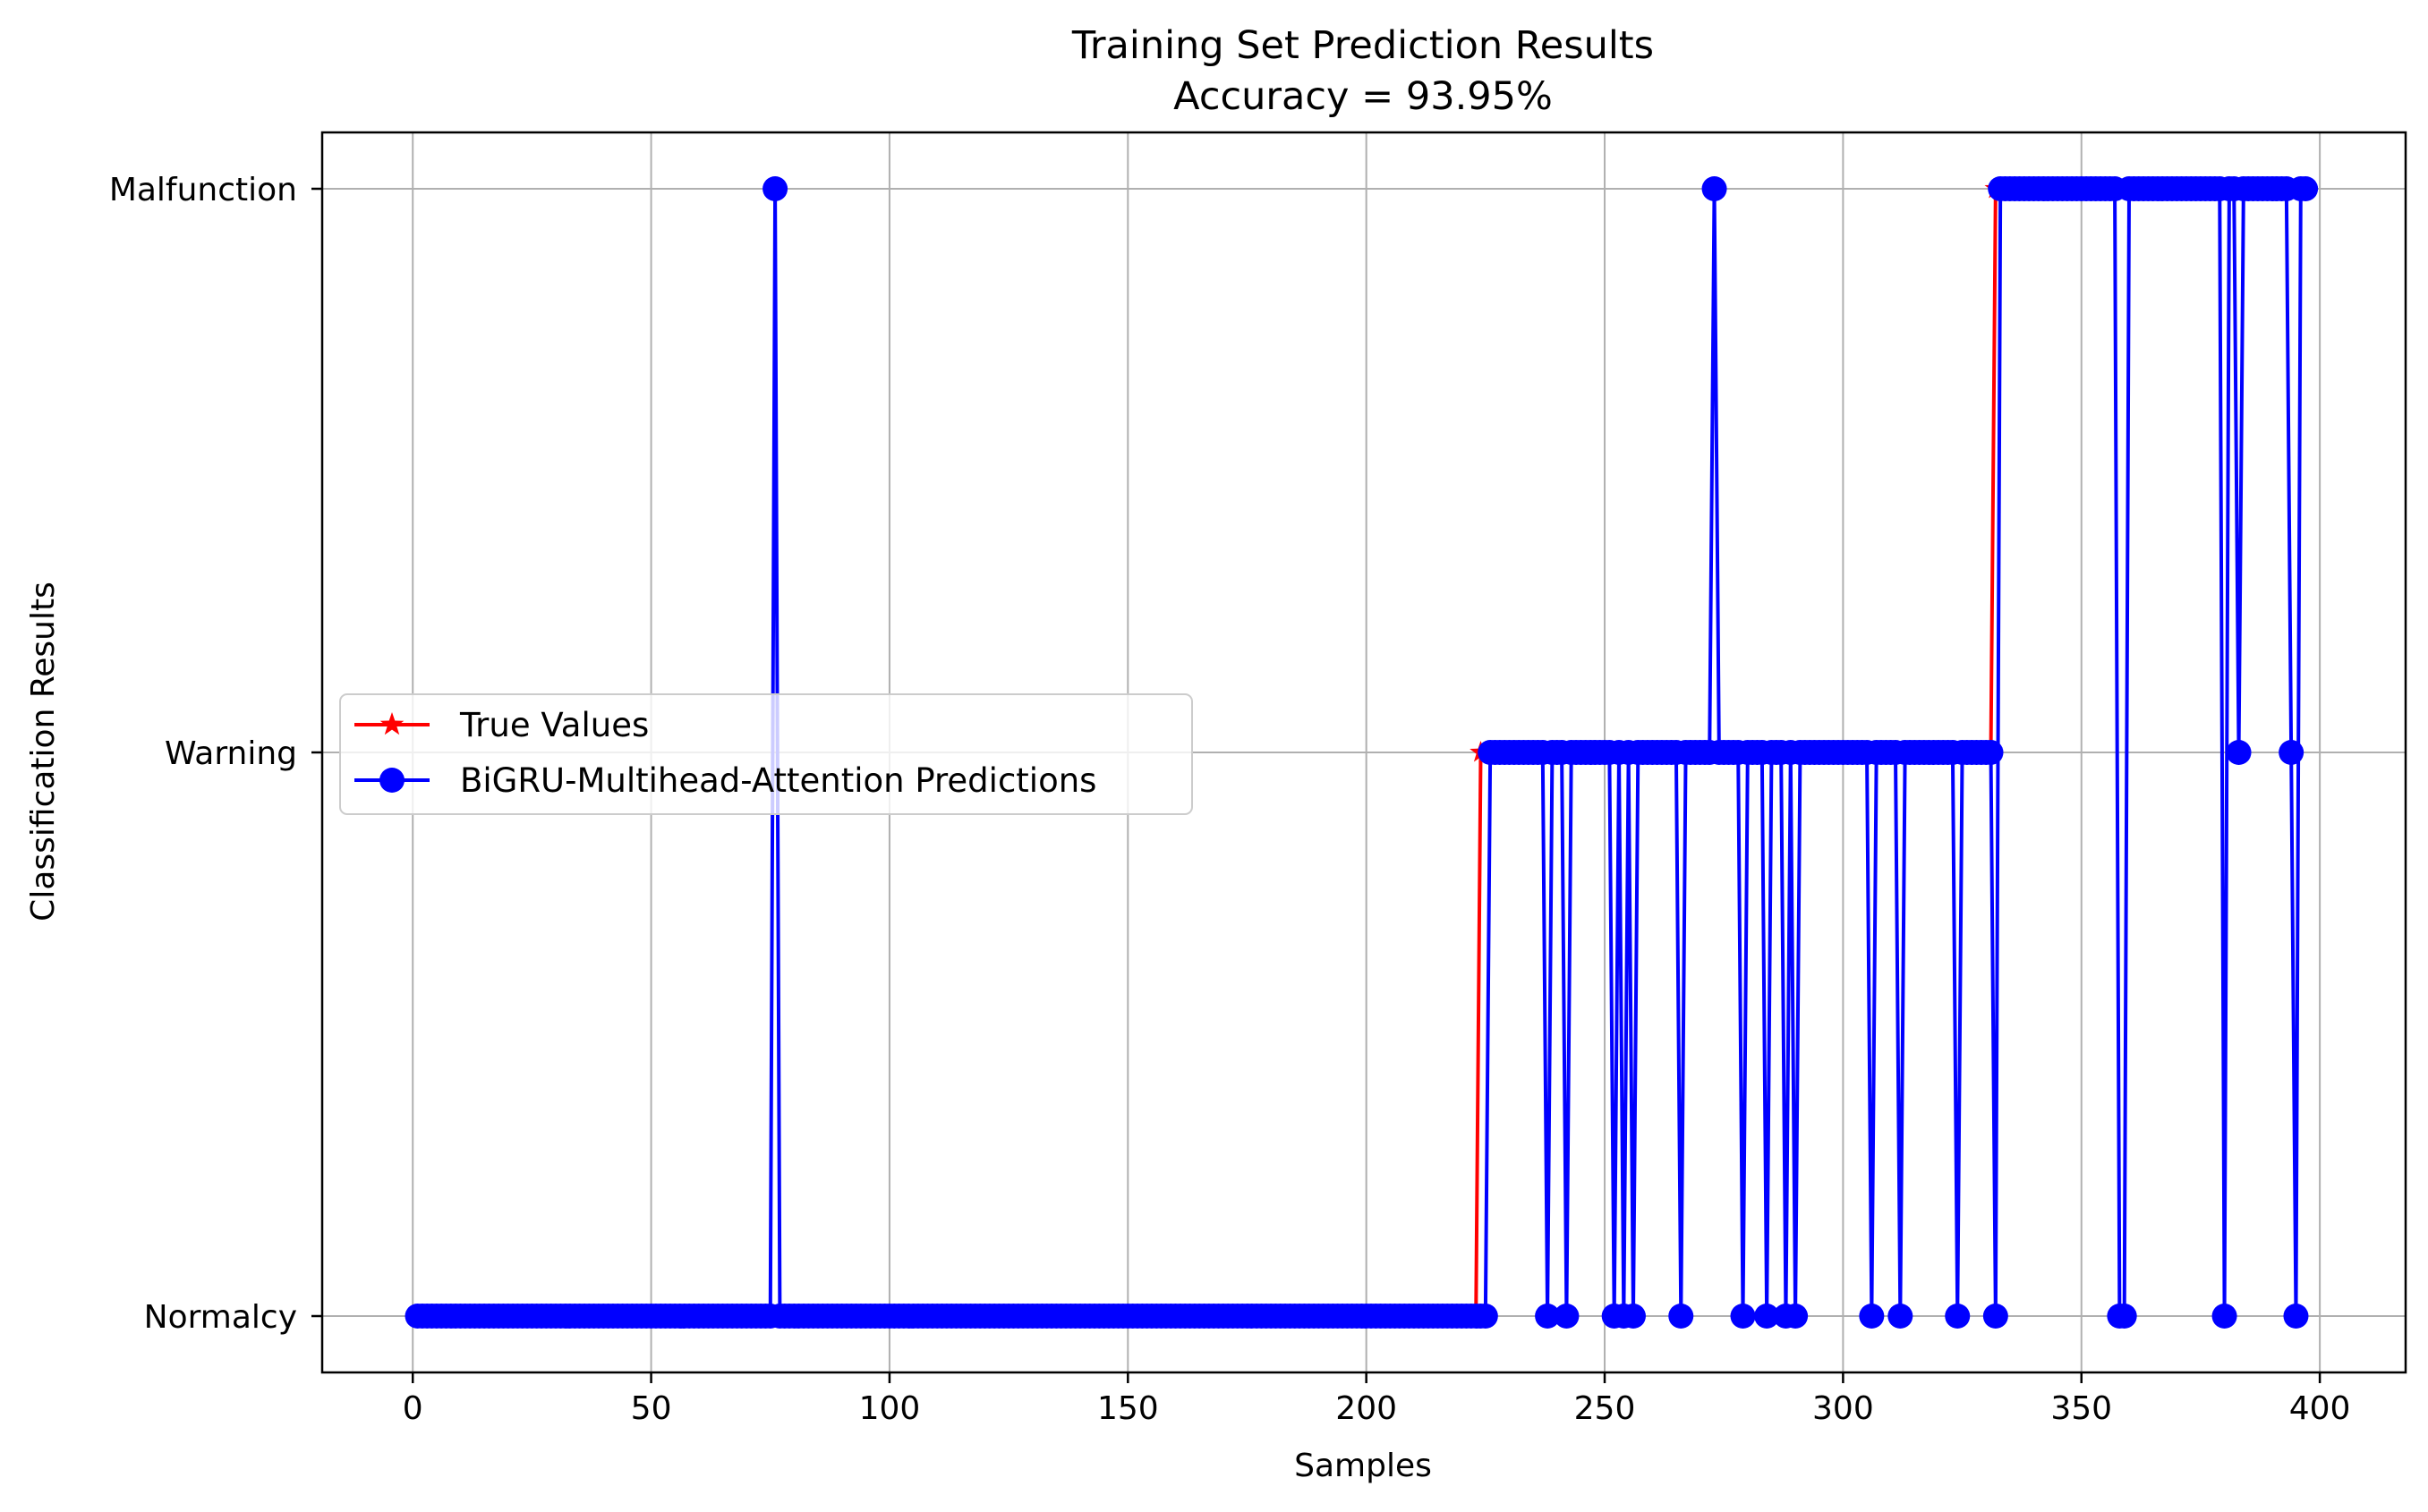 The width and height of the screenshot is (2428, 1512). Describe the element at coordinates (392, 780) in the screenshot. I see `legend-circle-marker` at that location.